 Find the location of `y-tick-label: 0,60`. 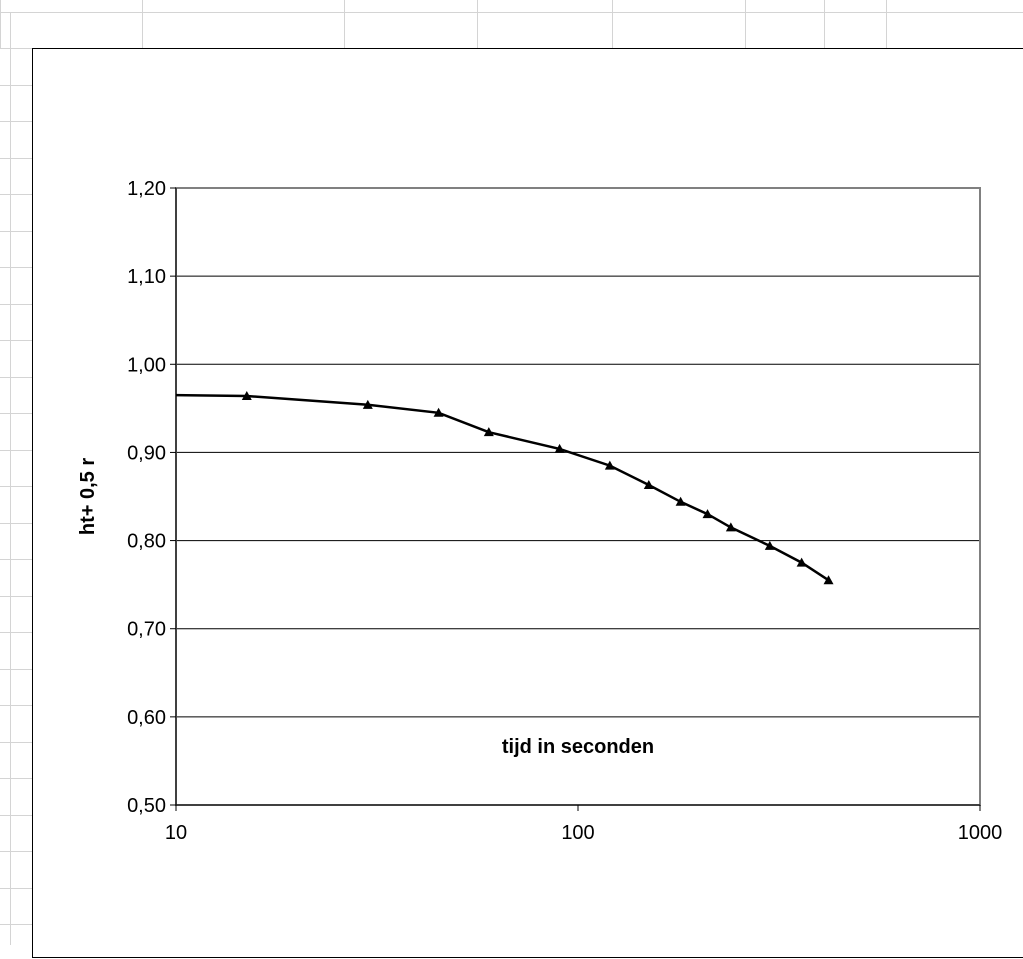

y-tick-label: 0,60 is located at coordinates (146, 718).